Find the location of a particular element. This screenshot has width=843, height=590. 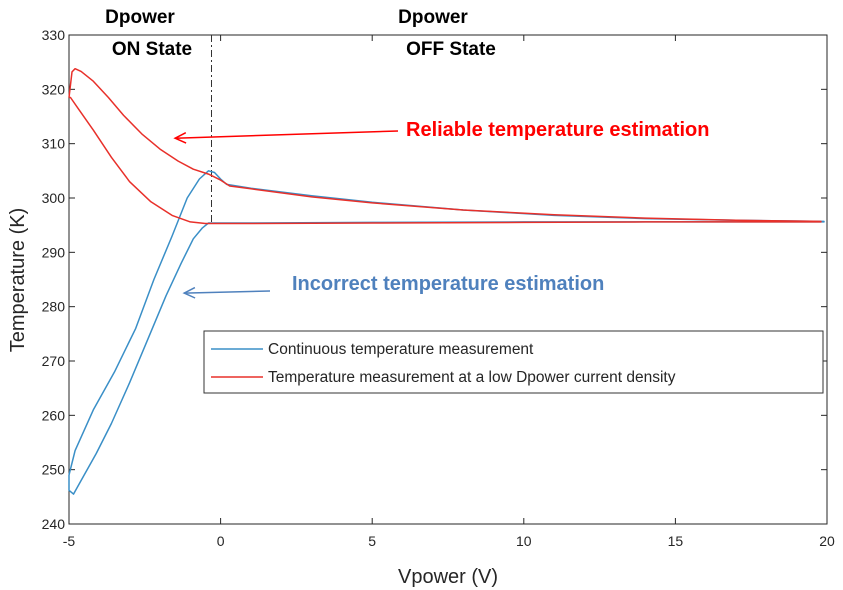

x-tick-label: 10 is located at coordinates (524, 541).